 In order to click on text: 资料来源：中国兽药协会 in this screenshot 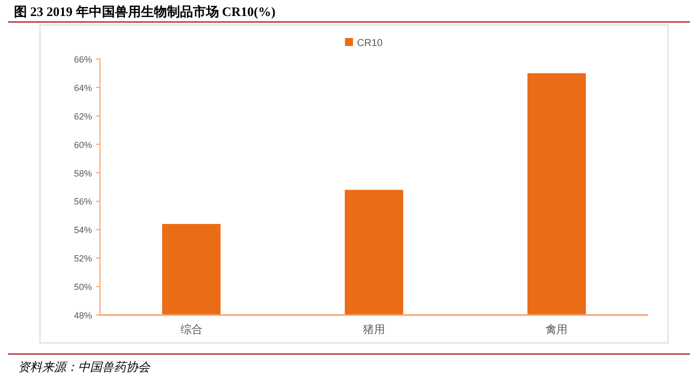, I will do `click(84, 367)`.